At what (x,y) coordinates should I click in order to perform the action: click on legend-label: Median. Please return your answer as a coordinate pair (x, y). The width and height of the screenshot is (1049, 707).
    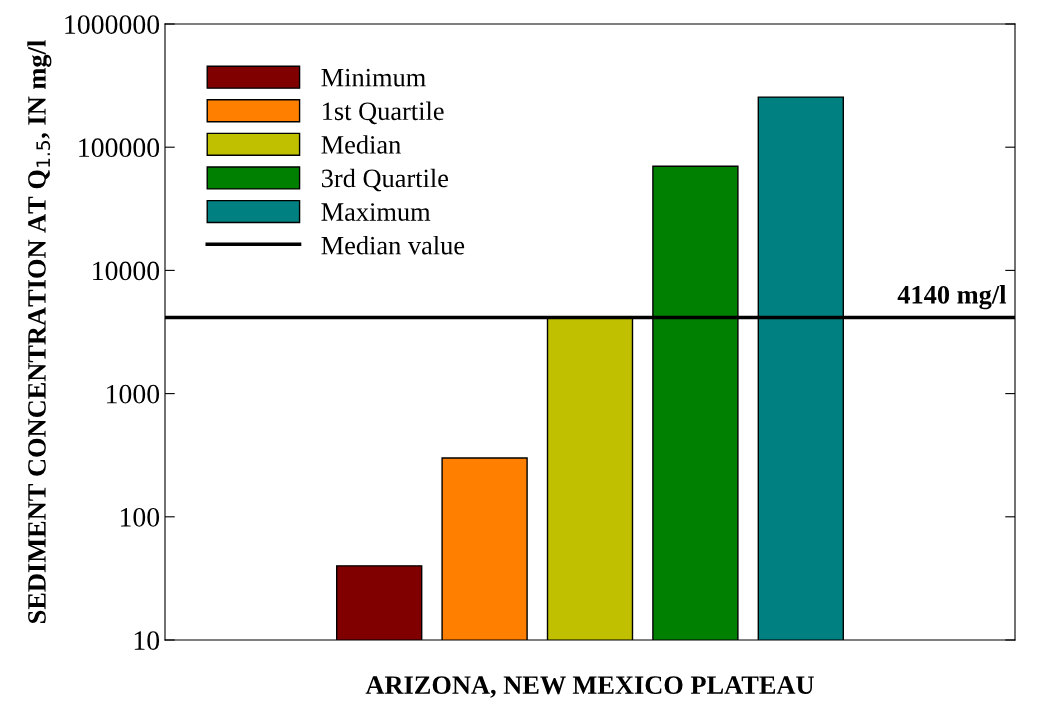
    Looking at the image, I should click on (361, 144).